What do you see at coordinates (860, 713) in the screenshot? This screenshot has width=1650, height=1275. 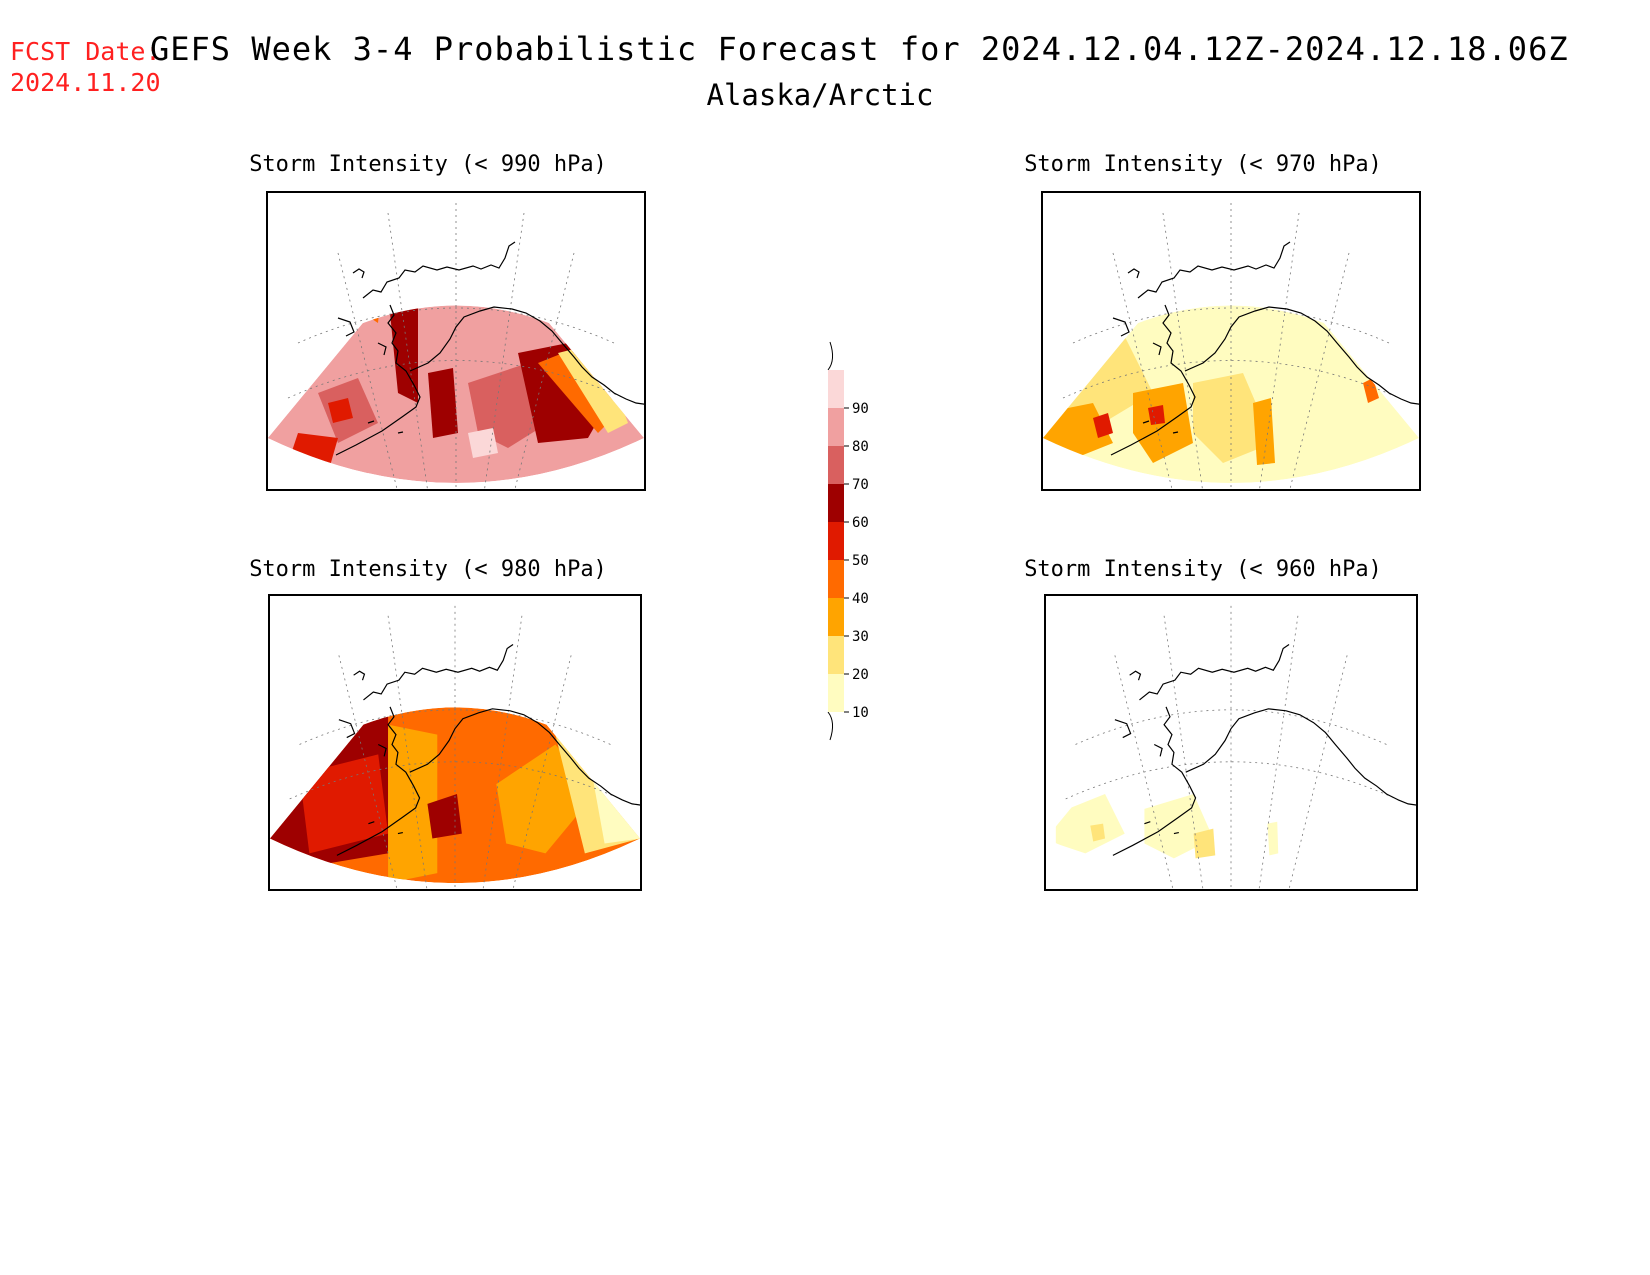 I see `colorbar-label: 10` at bounding box center [860, 713].